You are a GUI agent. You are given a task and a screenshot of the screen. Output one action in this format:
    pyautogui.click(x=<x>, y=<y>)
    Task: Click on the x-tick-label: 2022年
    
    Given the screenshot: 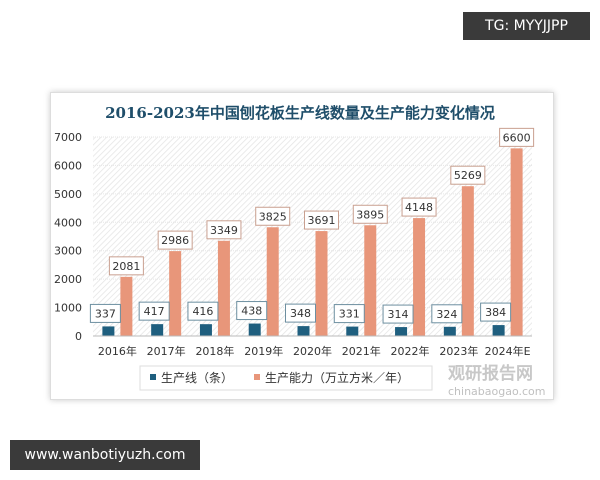 What is the action you would take?
    pyautogui.click(x=410, y=351)
    